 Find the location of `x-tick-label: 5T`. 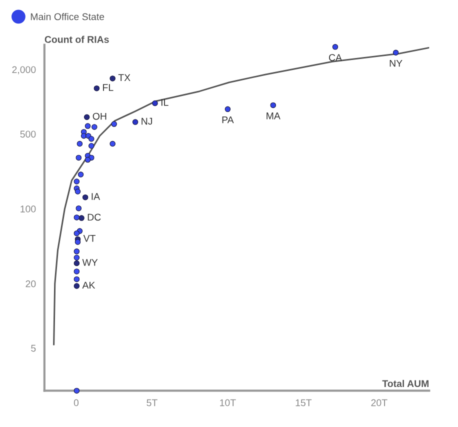

x-tick-label: 5T is located at coordinates (152, 402).